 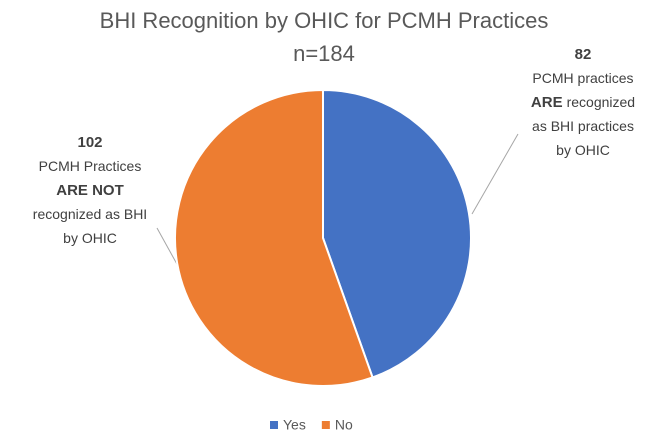 I want to click on annotation-text: recognized as BHI, so click(x=90, y=214).